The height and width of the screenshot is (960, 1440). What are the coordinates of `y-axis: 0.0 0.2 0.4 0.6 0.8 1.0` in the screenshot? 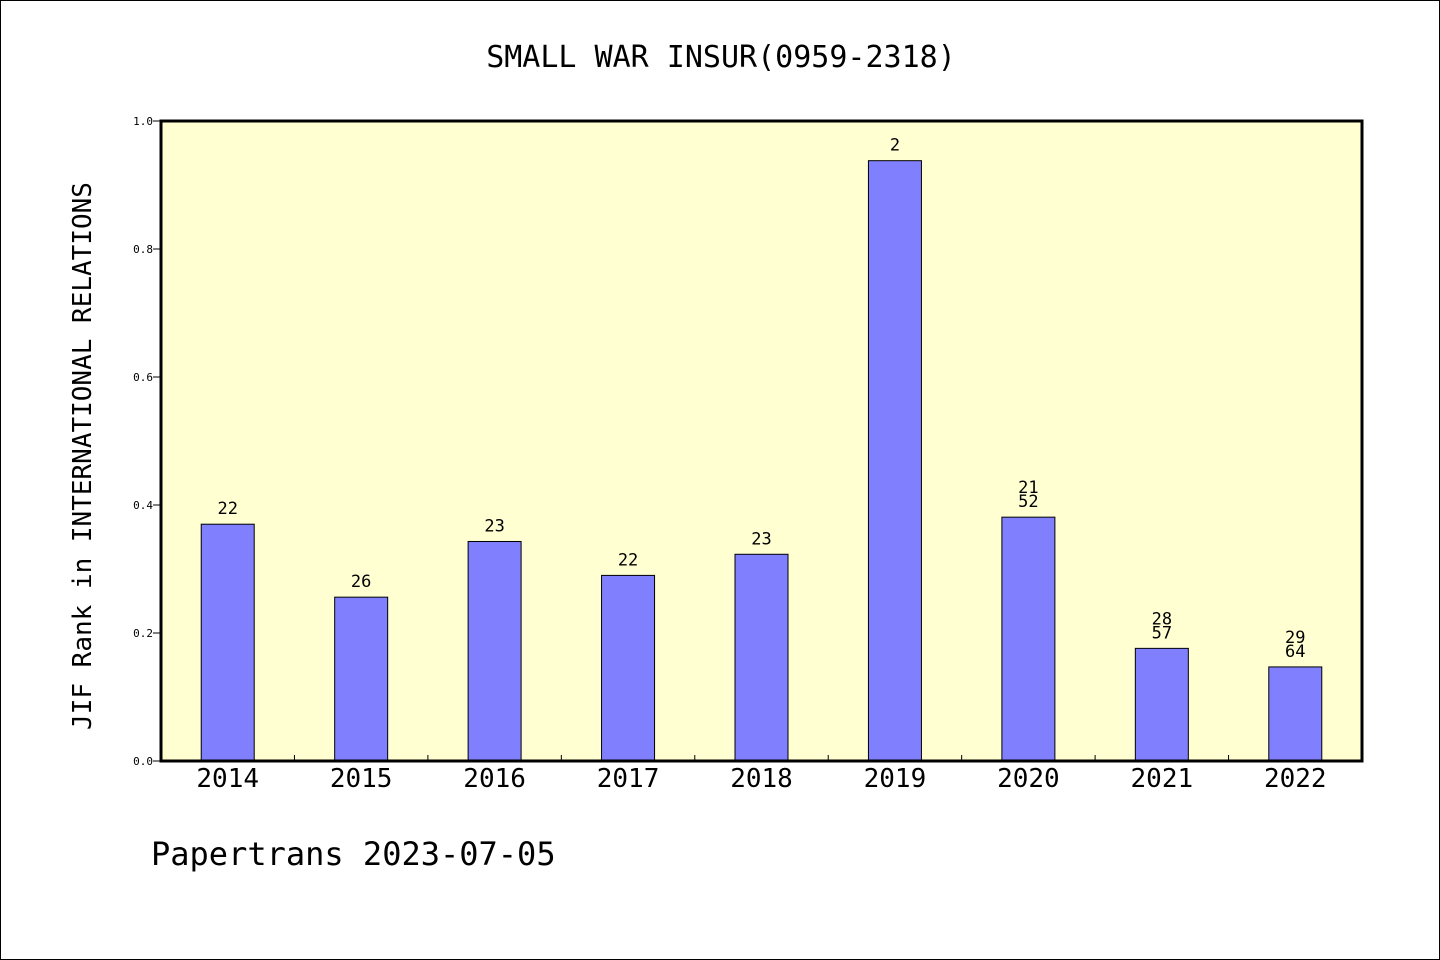 It's located at (147, 441).